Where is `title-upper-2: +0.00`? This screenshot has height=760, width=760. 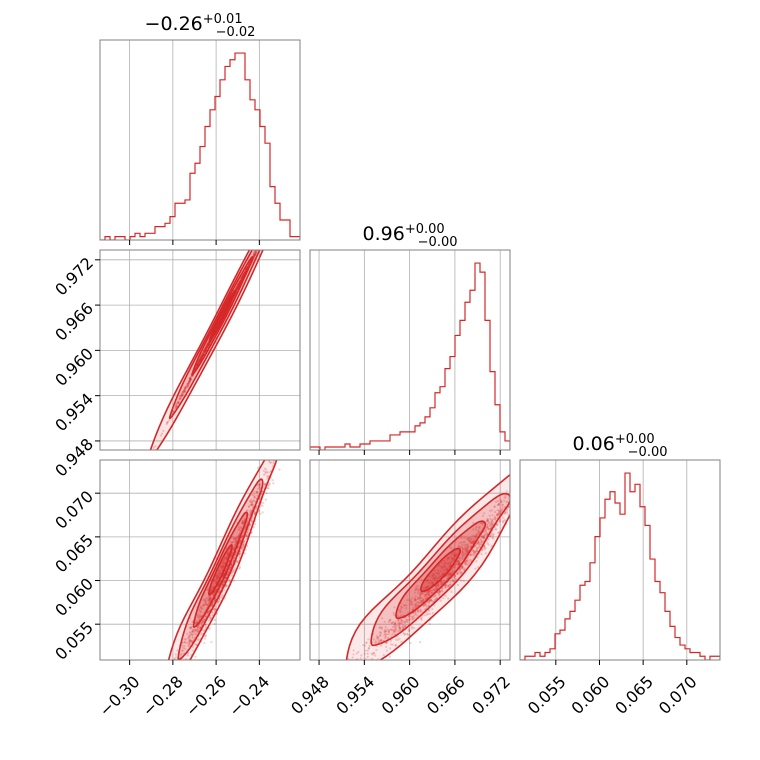
title-upper-2: +0.00 is located at coordinates (425, 229).